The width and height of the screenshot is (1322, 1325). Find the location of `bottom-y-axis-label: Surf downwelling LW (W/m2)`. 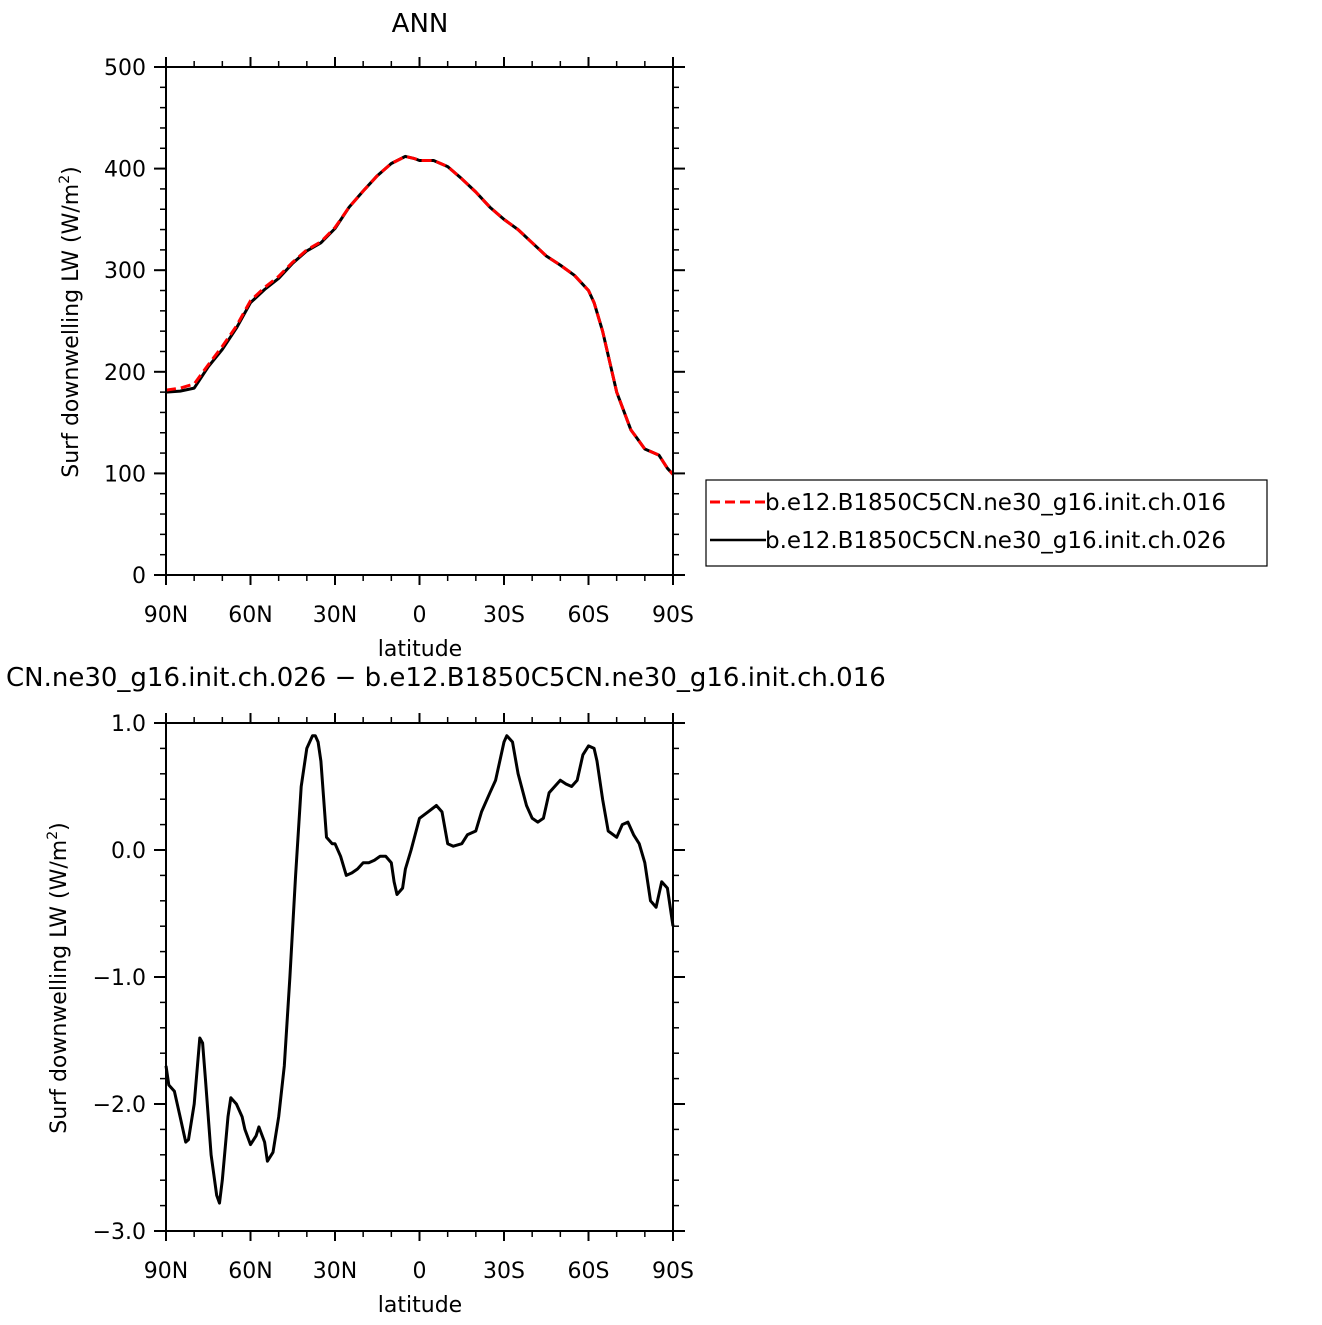

bottom-y-axis-label: Surf downwelling LW (W/m2) is located at coordinates (58, 978).